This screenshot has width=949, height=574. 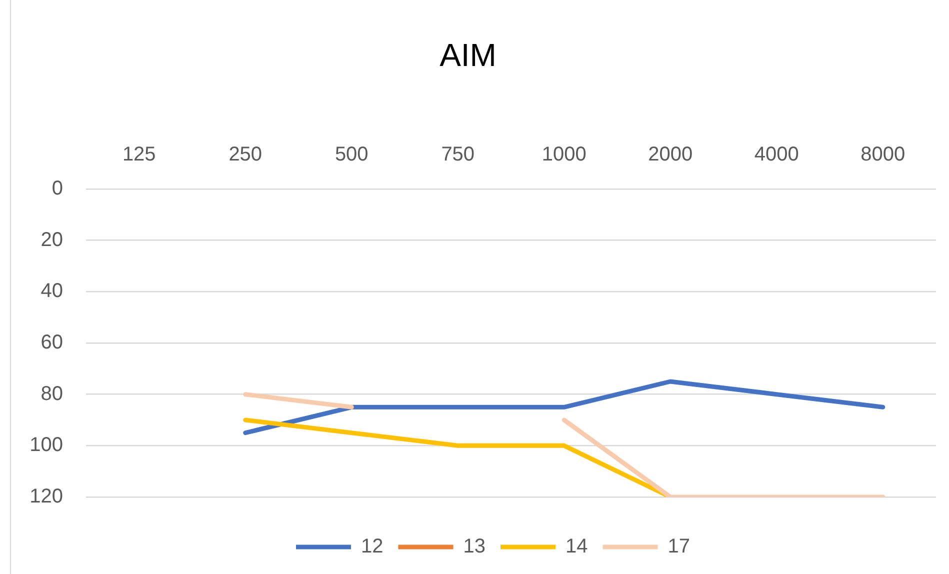 What do you see at coordinates (46, 445) in the screenshot?
I see `y-tick-label: 100` at bounding box center [46, 445].